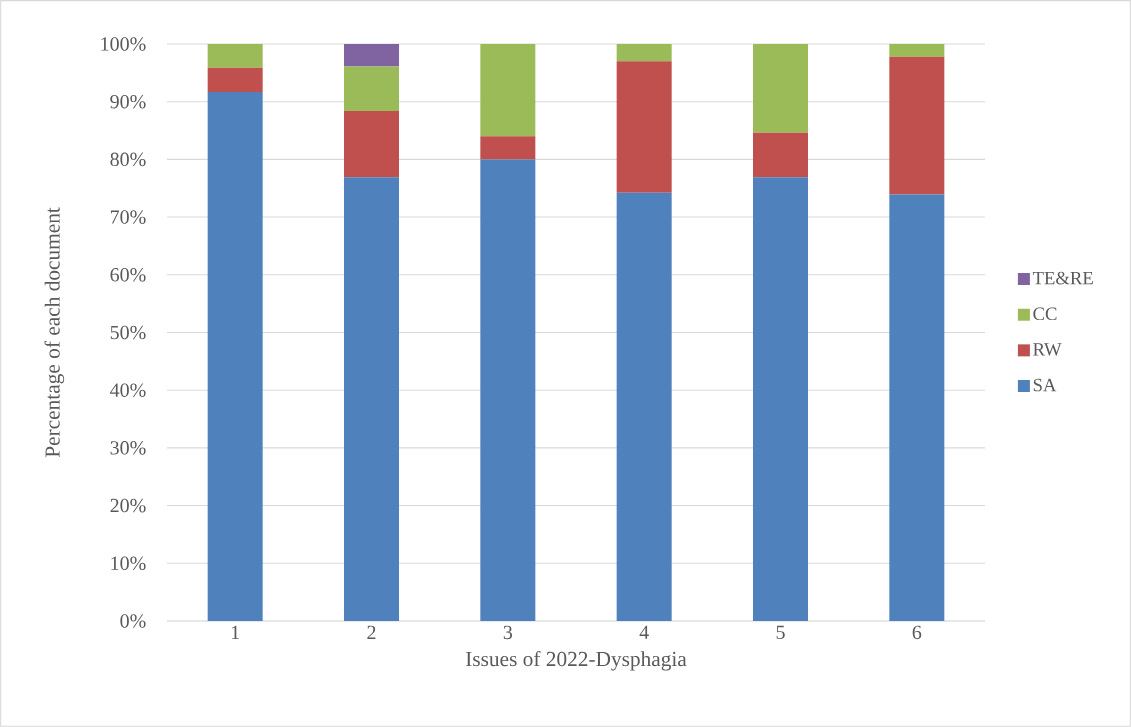  Describe the element at coordinates (128, 563) in the screenshot. I see `y-tick-label: 10%` at that location.